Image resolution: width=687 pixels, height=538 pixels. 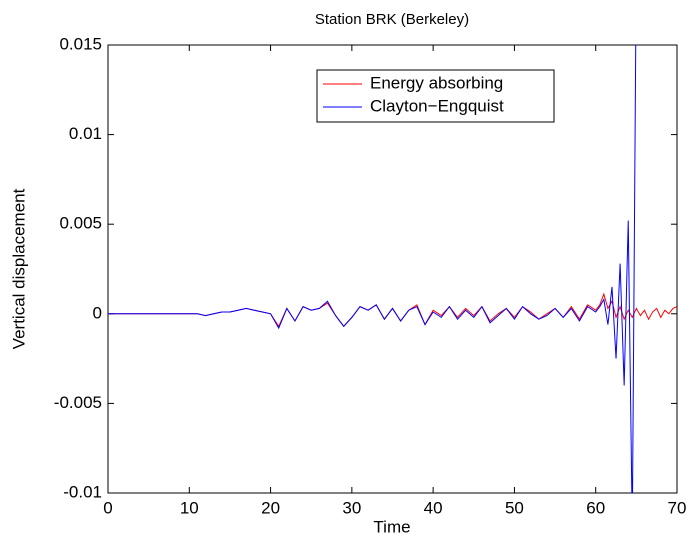 What do you see at coordinates (351, 507) in the screenshot?
I see `x-tick-label: 30` at bounding box center [351, 507].